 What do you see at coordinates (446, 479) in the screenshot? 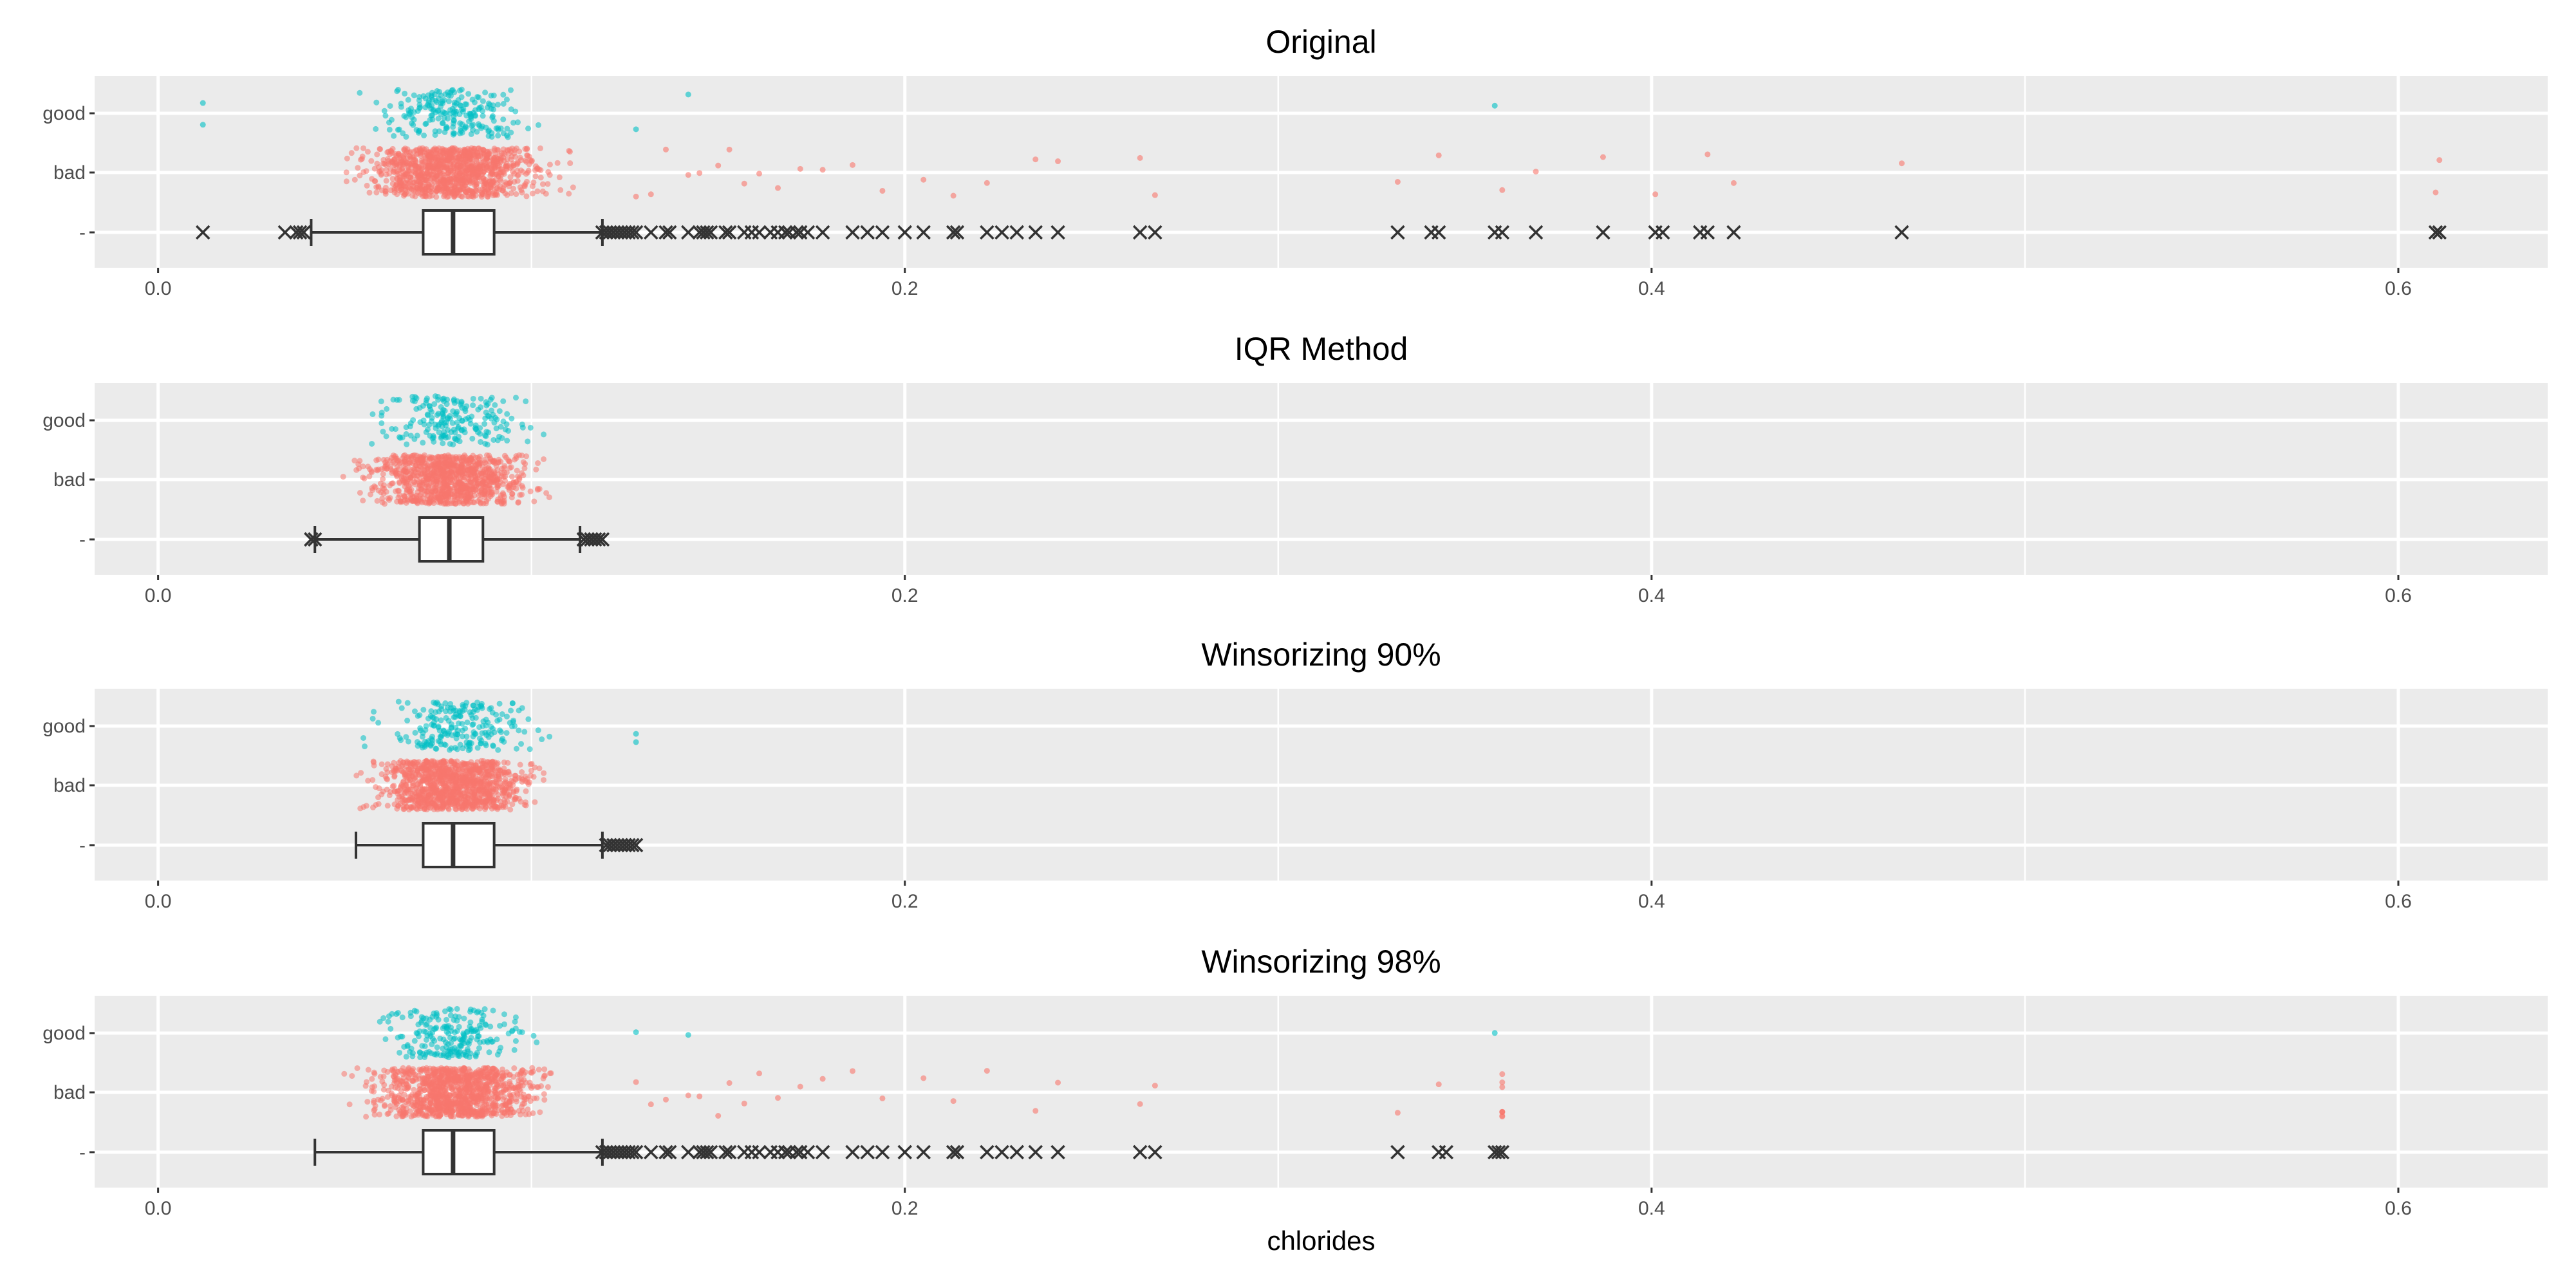
I see `points-bad` at bounding box center [446, 479].